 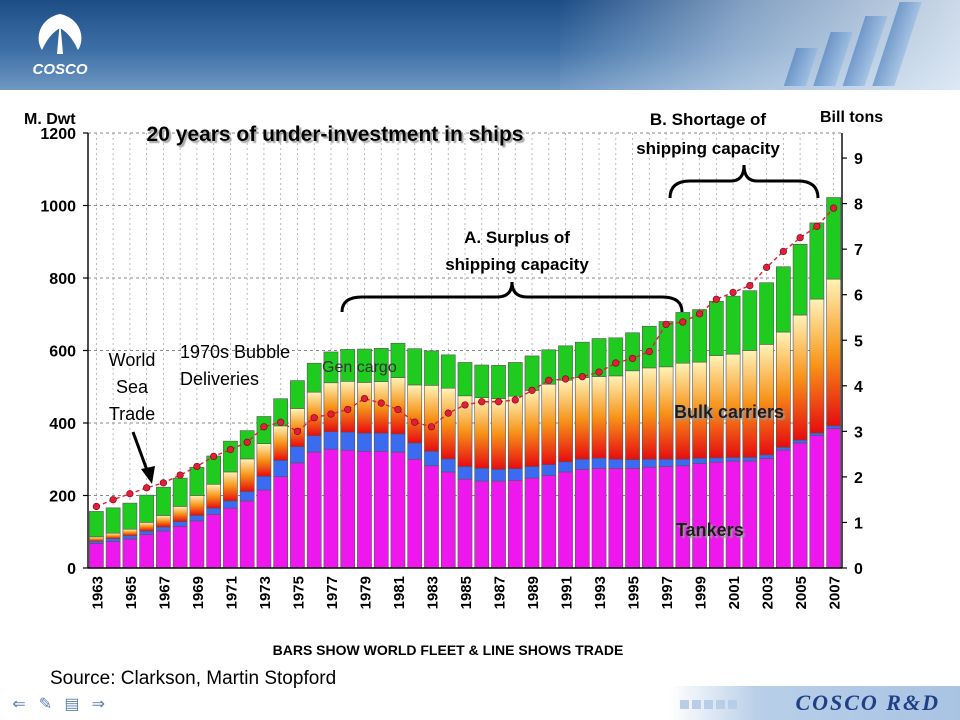 I want to click on forward-arrow-icon: ⇒, so click(x=98, y=704).